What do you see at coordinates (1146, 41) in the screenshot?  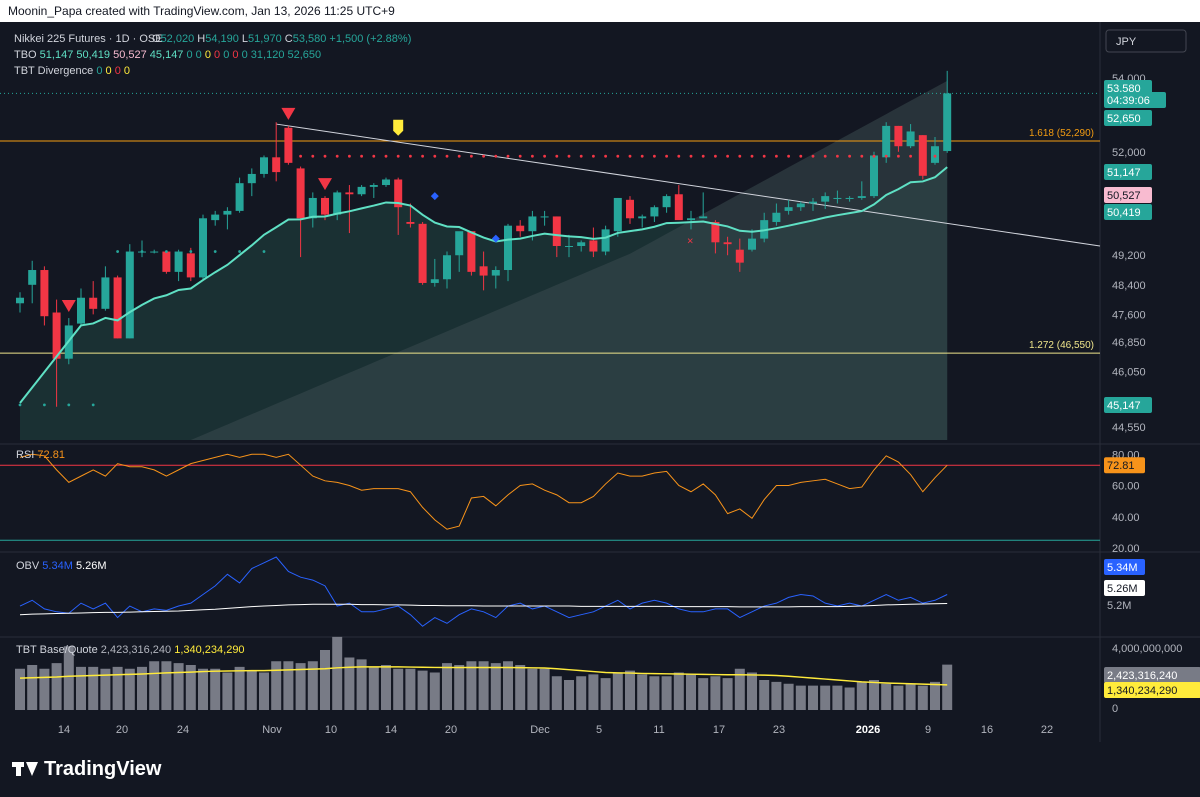 I see `currency-button: JPY` at bounding box center [1146, 41].